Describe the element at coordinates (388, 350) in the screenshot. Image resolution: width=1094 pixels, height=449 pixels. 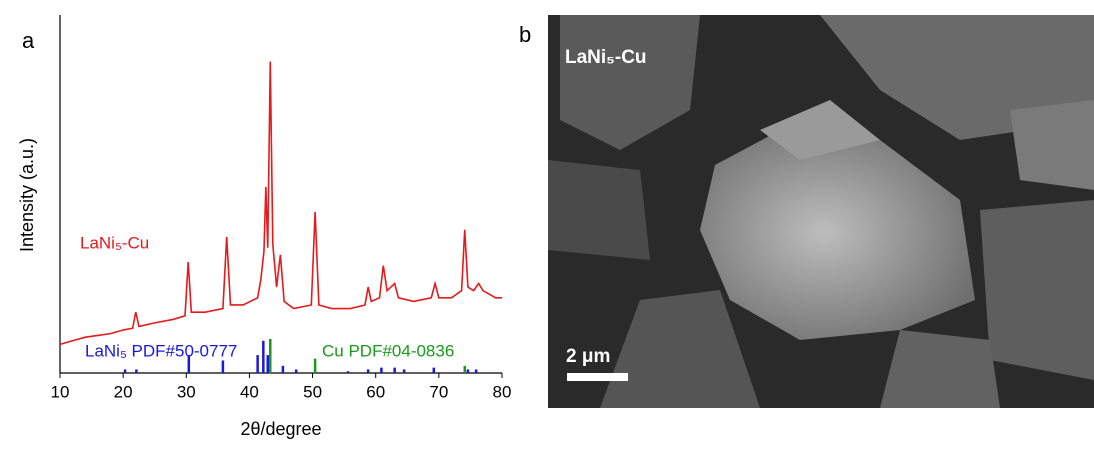
I see `series-label: Cu PDF#04-0836` at that location.